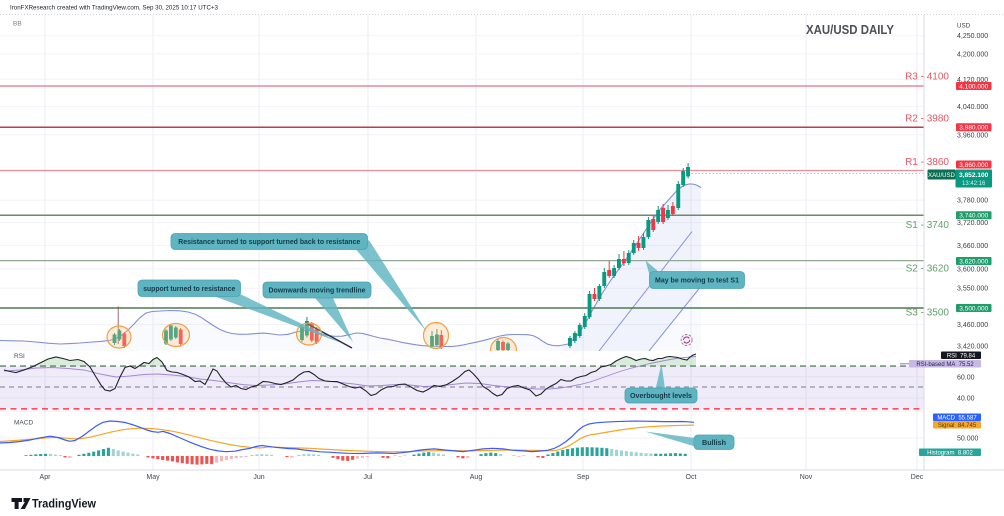  What do you see at coordinates (806, 477) in the screenshot?
I see `svg-text: Nov` at bounding box center [806, 477].